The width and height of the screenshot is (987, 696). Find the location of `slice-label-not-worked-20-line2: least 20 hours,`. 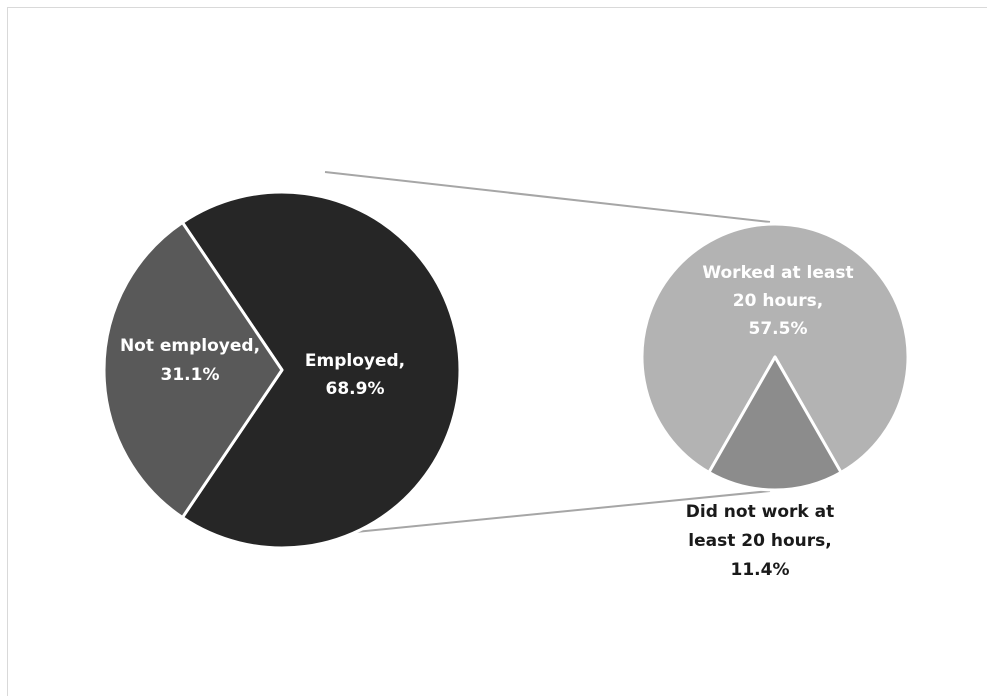

slice-label-not-worked-20-line2: least 20 hours, is located at coordinates (759, 541).